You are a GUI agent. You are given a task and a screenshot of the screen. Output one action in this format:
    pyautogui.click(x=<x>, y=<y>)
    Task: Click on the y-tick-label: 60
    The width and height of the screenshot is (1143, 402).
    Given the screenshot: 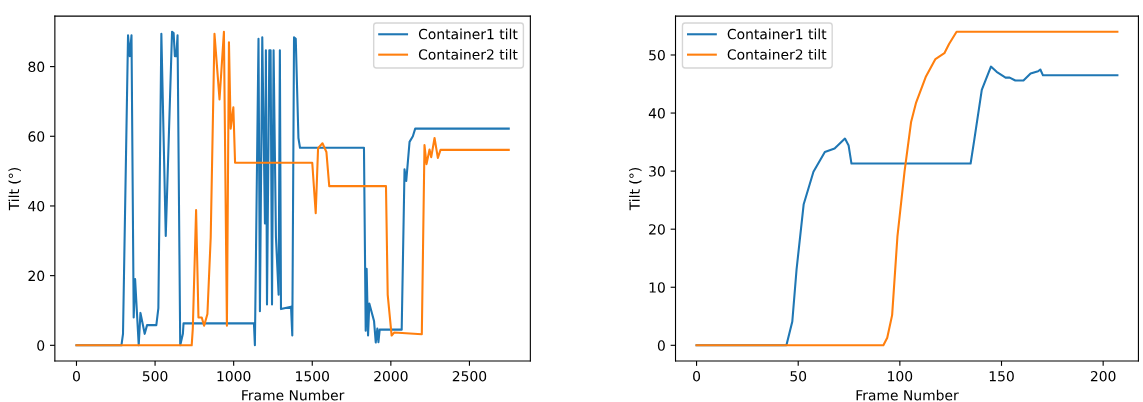 What is the action you would take?
    pyautogui.click(x=36, y=136)
    